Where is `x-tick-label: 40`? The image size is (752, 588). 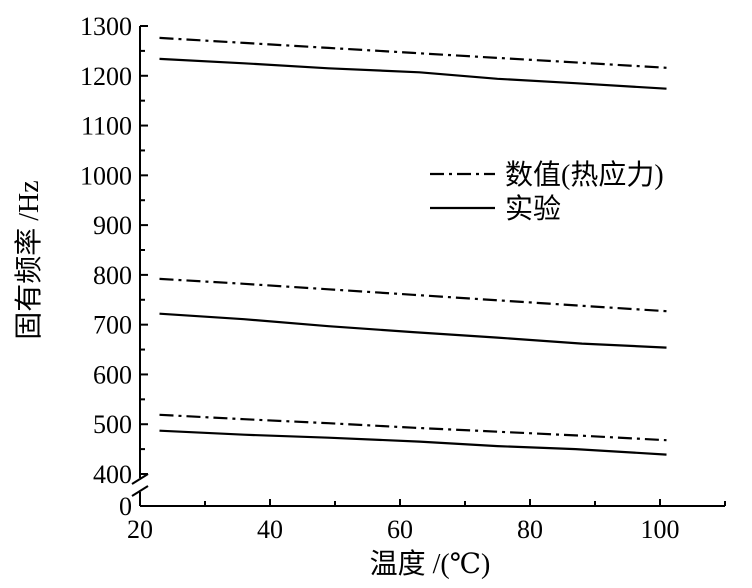
x-tick-label: 40 is located at coordinates (270, 529).